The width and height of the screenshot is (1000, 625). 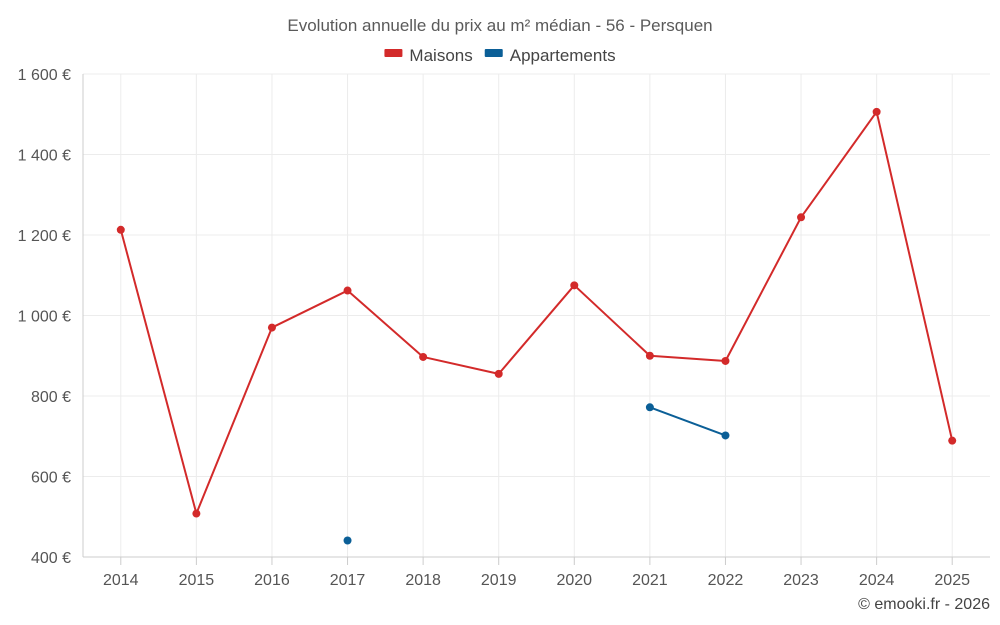 What do you see at coordinates (726, 580) in the screenshot?
I see `x-tick-label: 2022` at bounding box center [726, 580].